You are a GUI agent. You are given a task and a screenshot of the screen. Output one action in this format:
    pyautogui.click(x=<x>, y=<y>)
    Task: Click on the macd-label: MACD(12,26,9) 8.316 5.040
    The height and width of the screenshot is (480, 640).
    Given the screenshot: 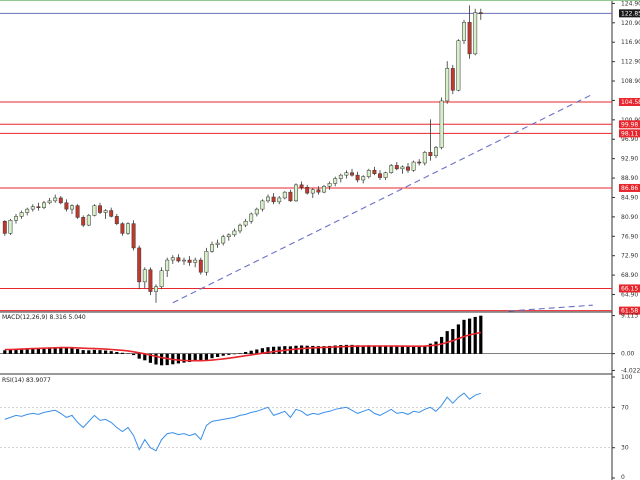 What is the action you would take?
    pyautogui.click(x=44, y=317)
    